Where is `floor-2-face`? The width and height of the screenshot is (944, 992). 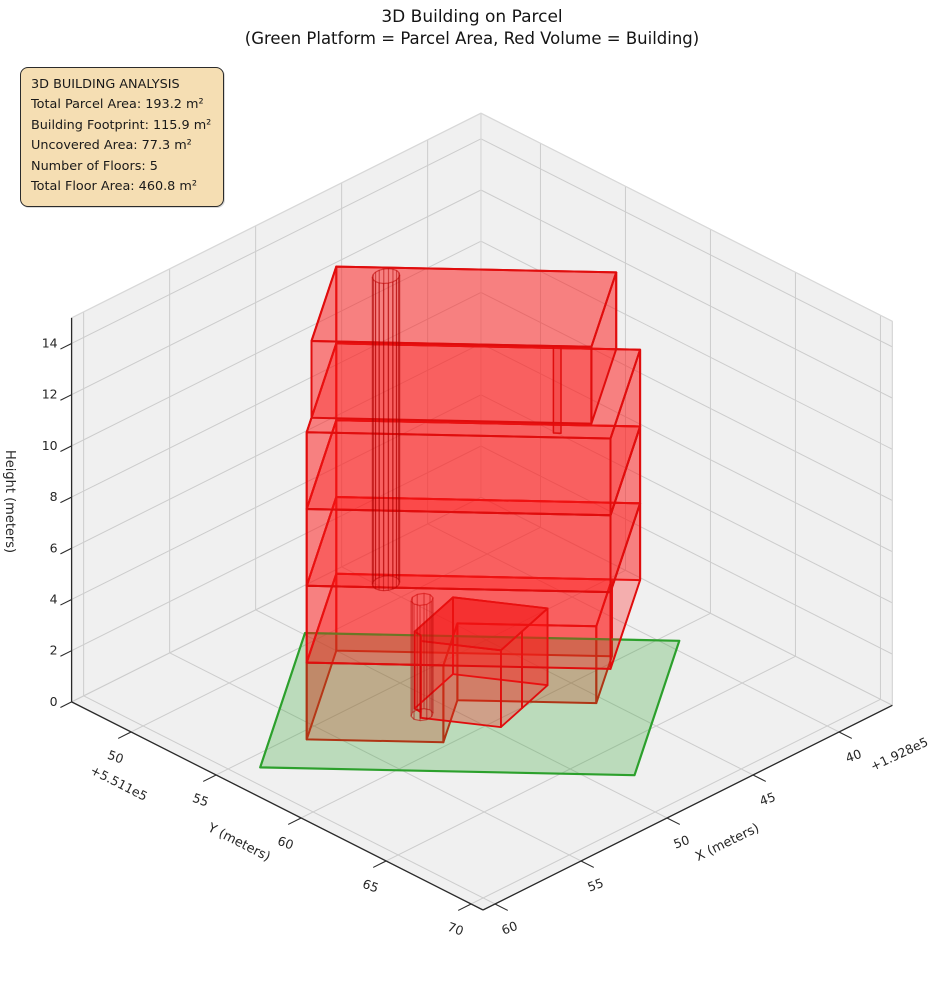
floor-2-face is located at coordinates (458, 627).